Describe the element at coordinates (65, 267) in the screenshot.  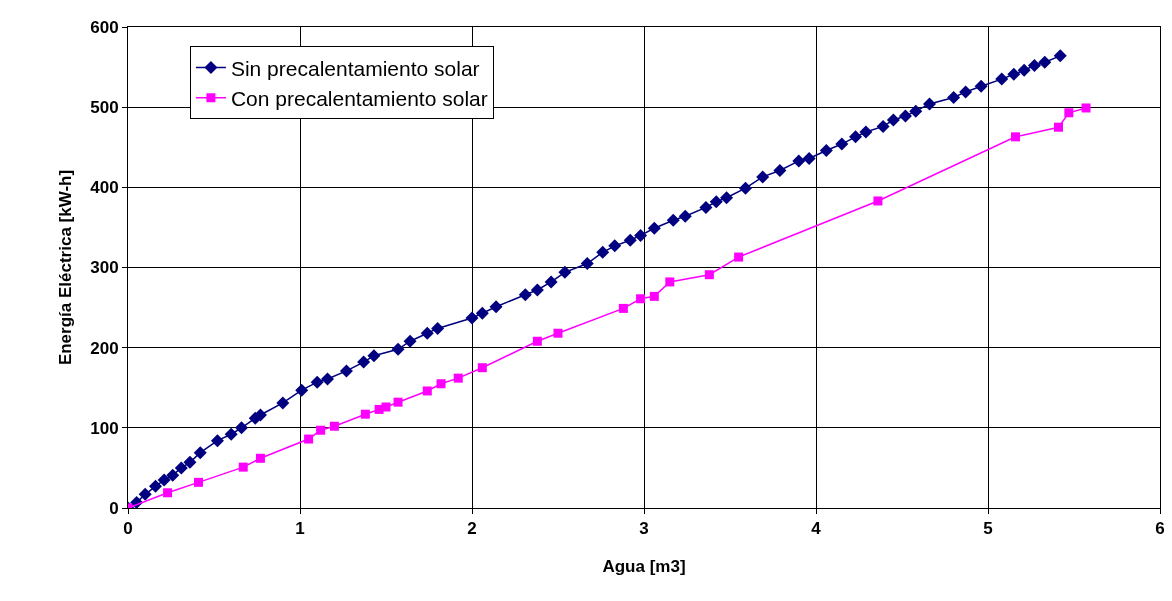
I see `y-axis-title: Energía Eléctrica [kW-h]` at that location.